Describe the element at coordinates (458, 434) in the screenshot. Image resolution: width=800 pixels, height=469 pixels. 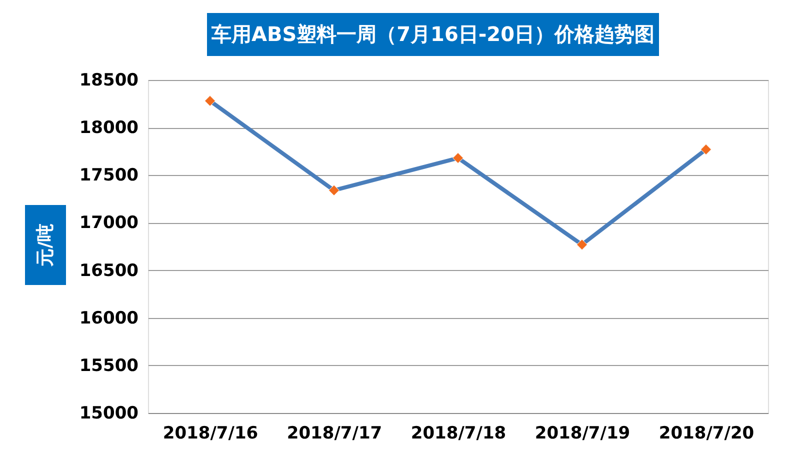
I see `x-tick-label: 2018/7/18` at that location.